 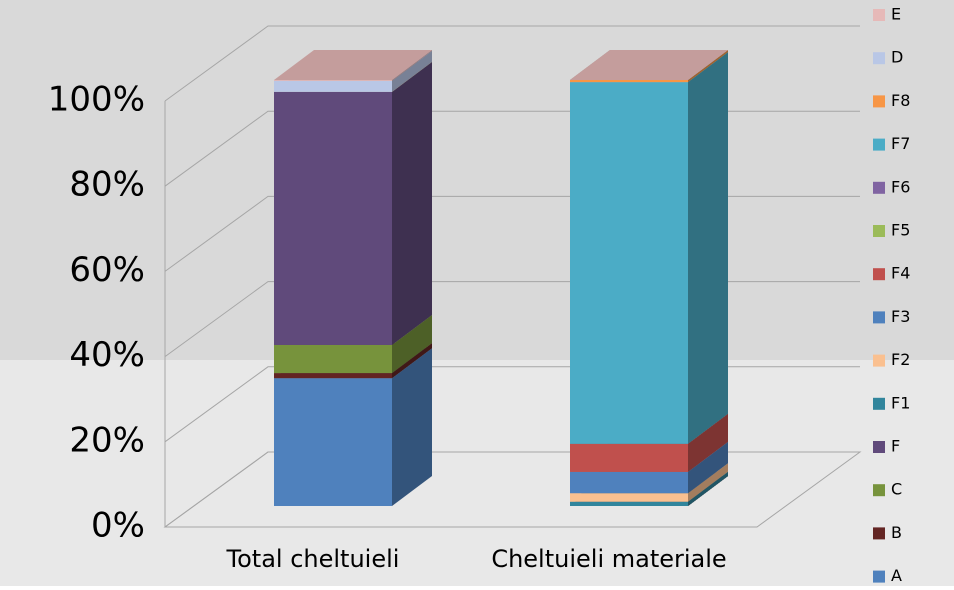 I want to click on legend-label: F5, so click(x=900, y=230).